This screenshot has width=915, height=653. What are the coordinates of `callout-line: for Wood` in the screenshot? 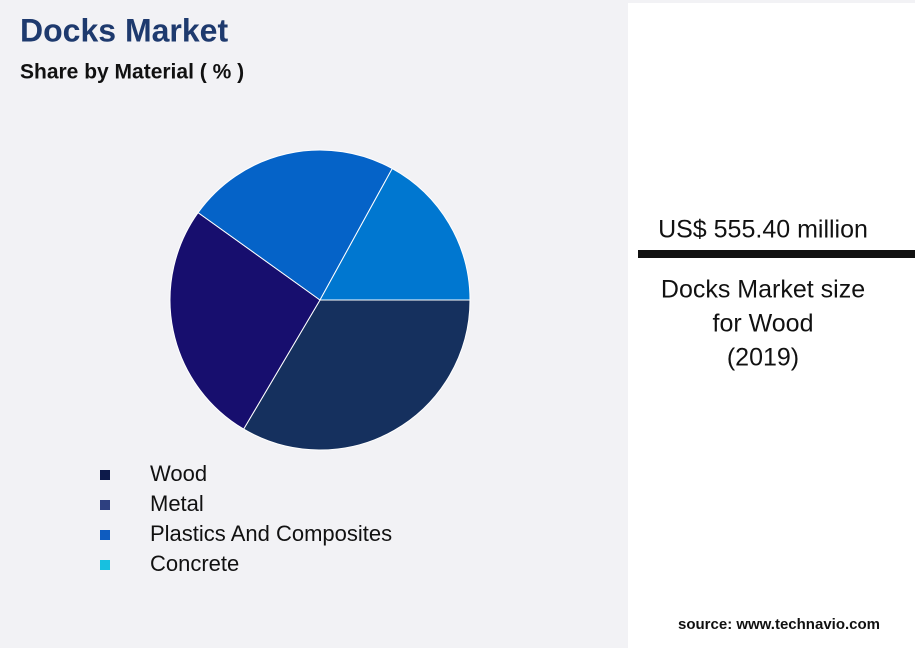 It's located at (763, 324).